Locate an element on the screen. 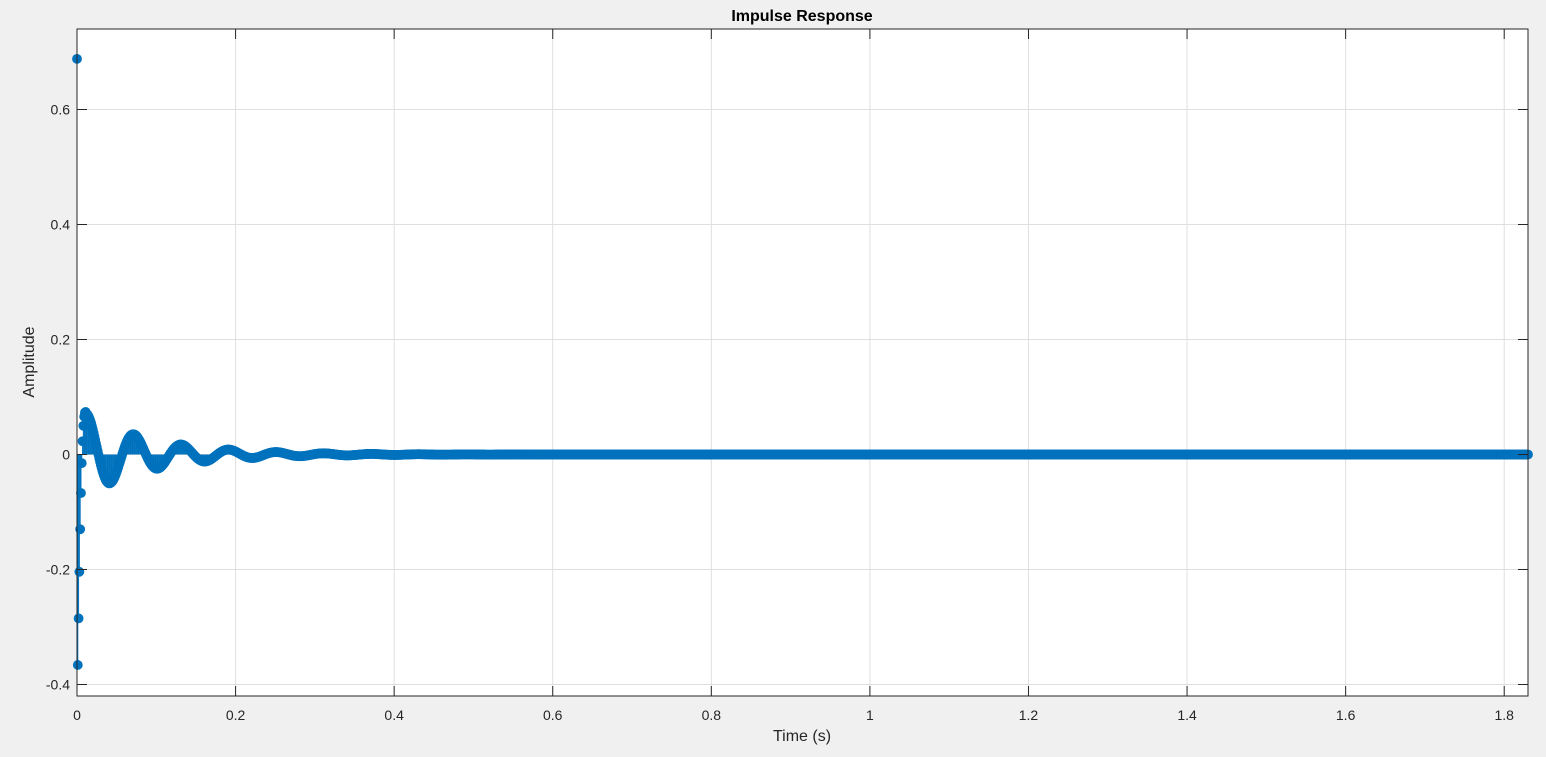  x-tick-label: 0.8 is located at coordinates (712, 715).